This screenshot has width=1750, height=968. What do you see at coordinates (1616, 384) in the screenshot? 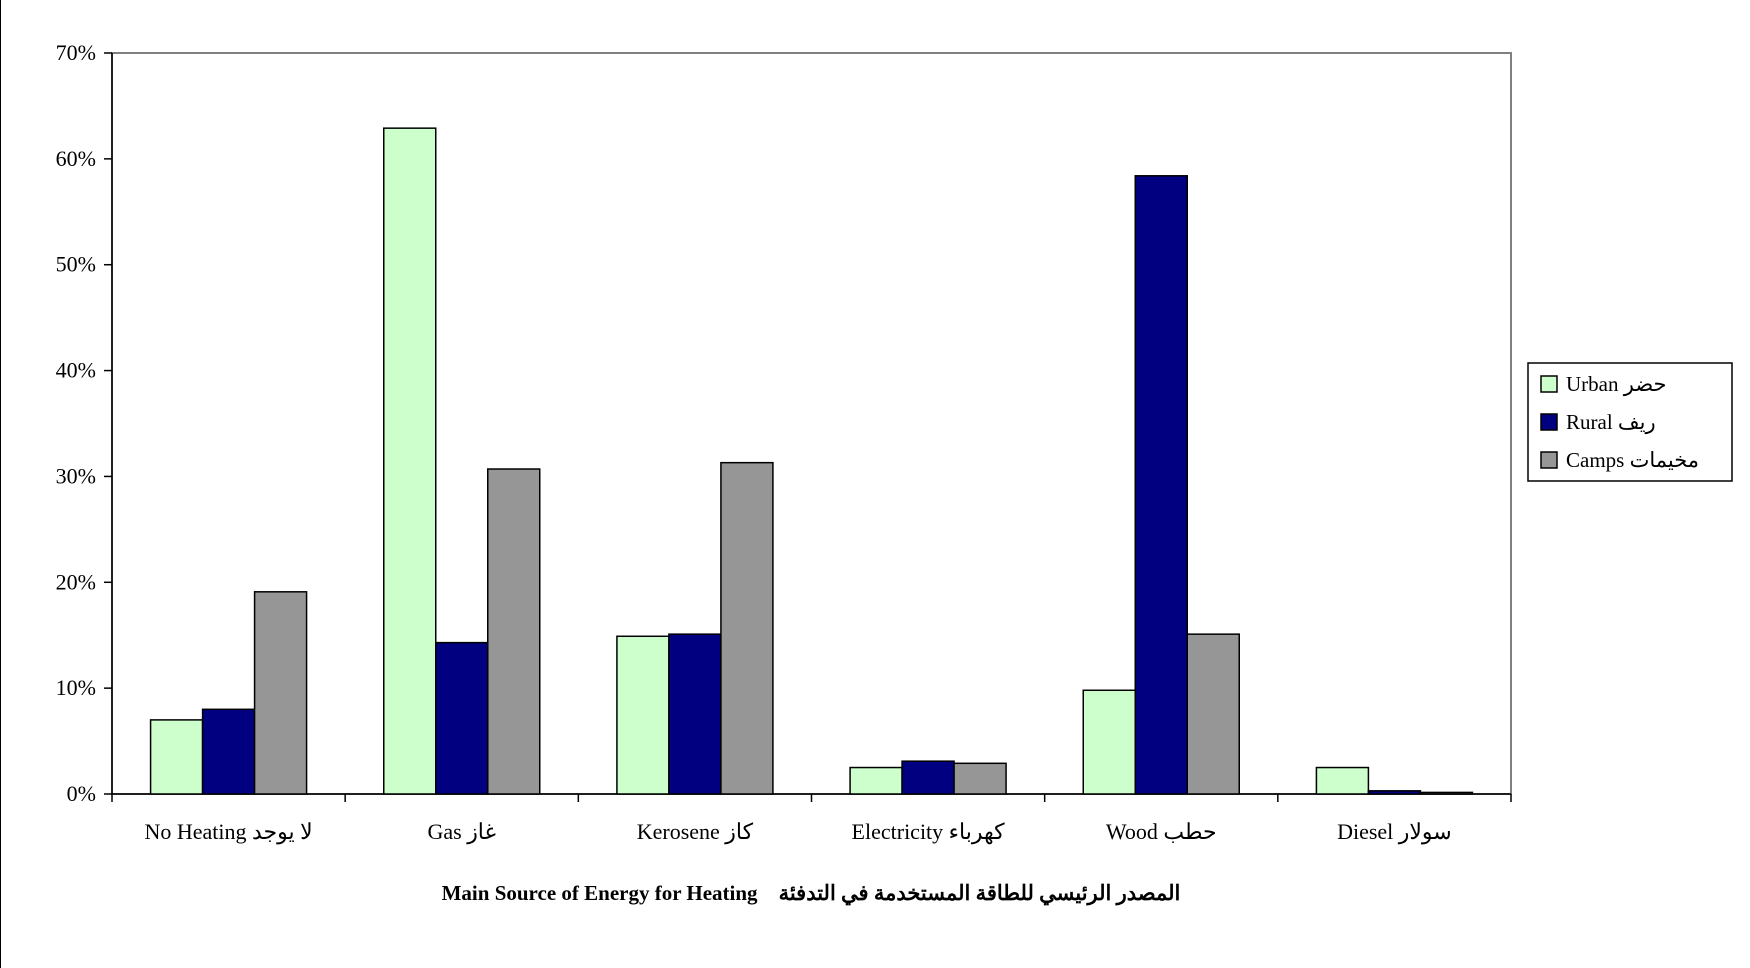
I see `legend-label: Urban حضر` at bounding box center [1616, 384].